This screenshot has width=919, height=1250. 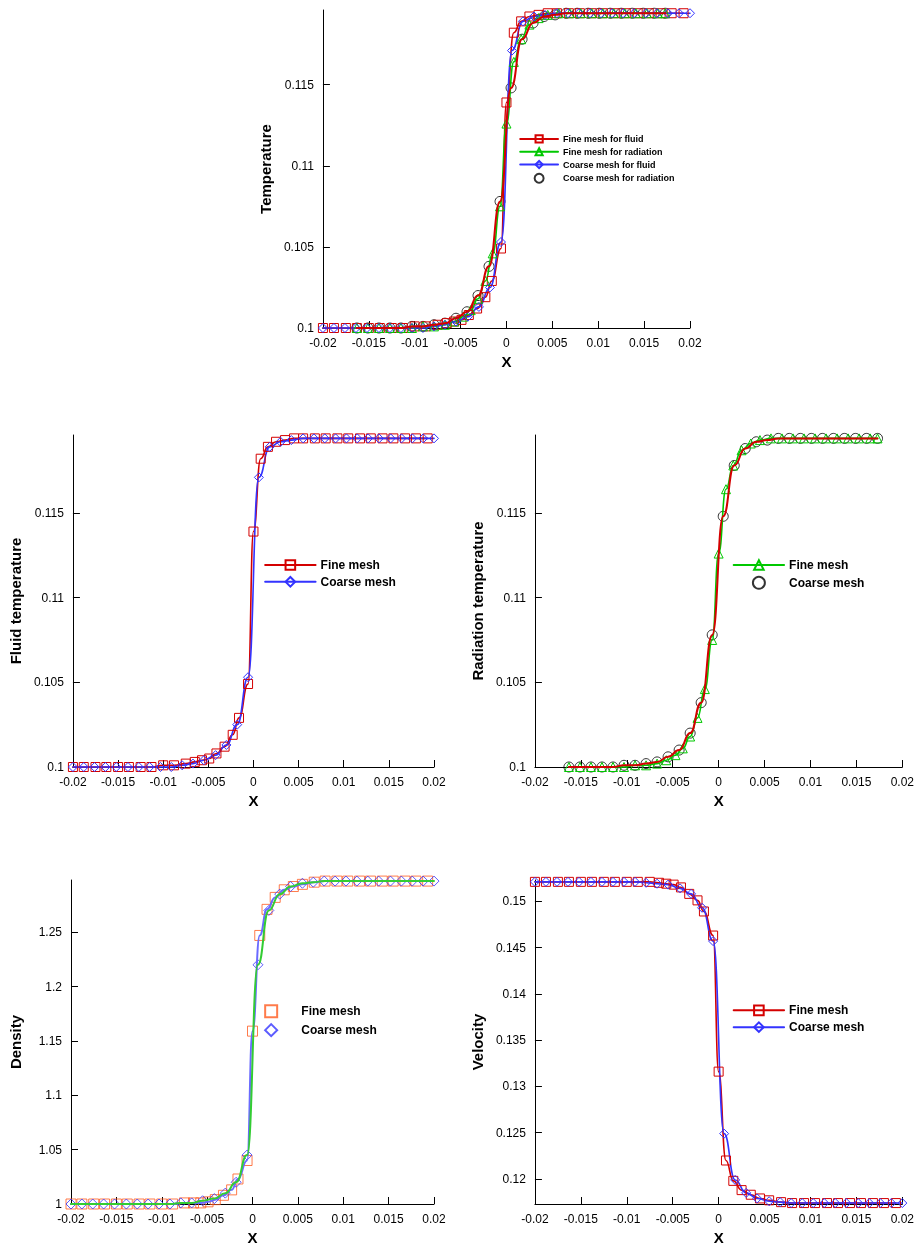 I want to click on y-tick-label: 0.135, so click(x=511, y=1040).